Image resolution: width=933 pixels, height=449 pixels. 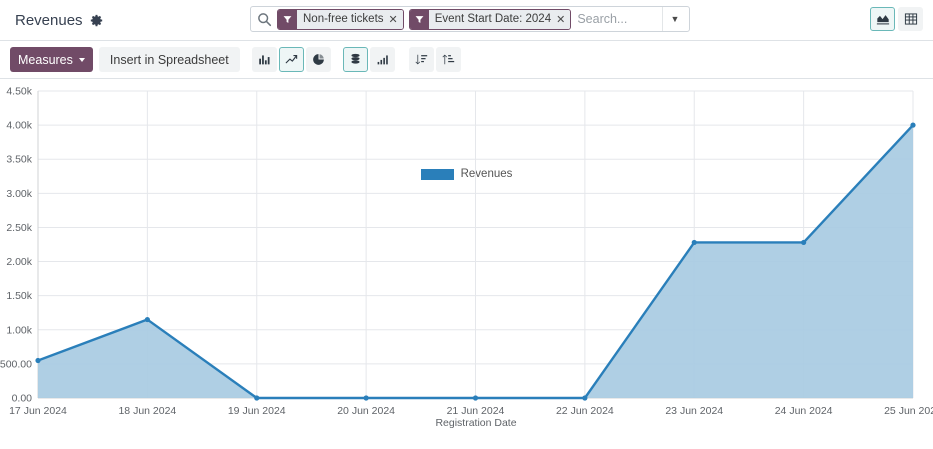 I want to click on search-facet-non-free-tickets: Non-free tickets ✕, so click(x=340, y=19).